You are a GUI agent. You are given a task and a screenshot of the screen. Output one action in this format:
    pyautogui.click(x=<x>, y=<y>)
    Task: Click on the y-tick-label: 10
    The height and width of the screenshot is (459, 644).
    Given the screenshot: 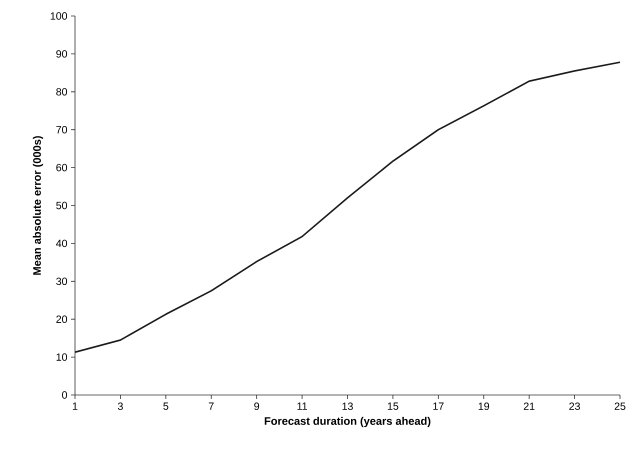 What is the action you would take?
    pyautogui.click(x=62, y=357)
    